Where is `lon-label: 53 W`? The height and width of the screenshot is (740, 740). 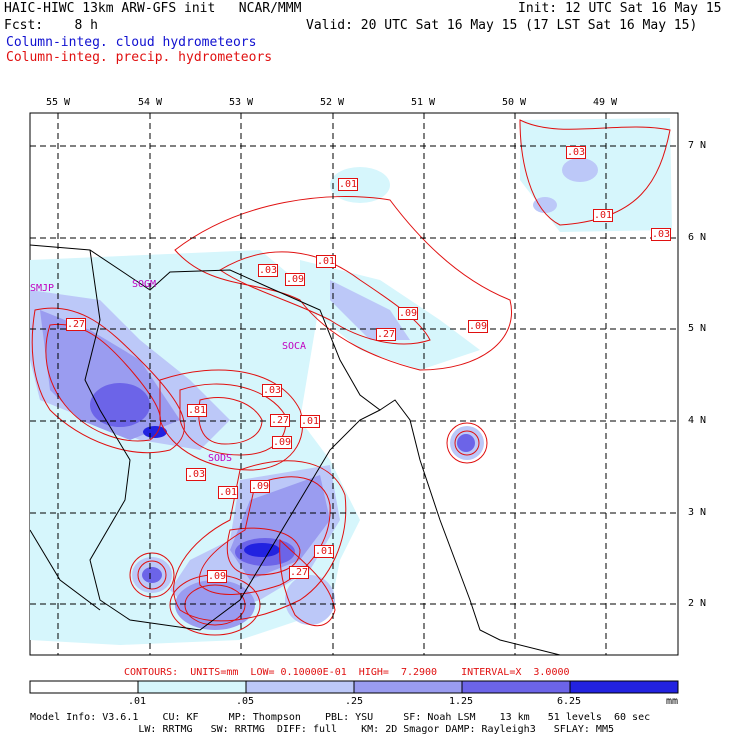 lon-label: 53 W is located at coordinates (241, 102).